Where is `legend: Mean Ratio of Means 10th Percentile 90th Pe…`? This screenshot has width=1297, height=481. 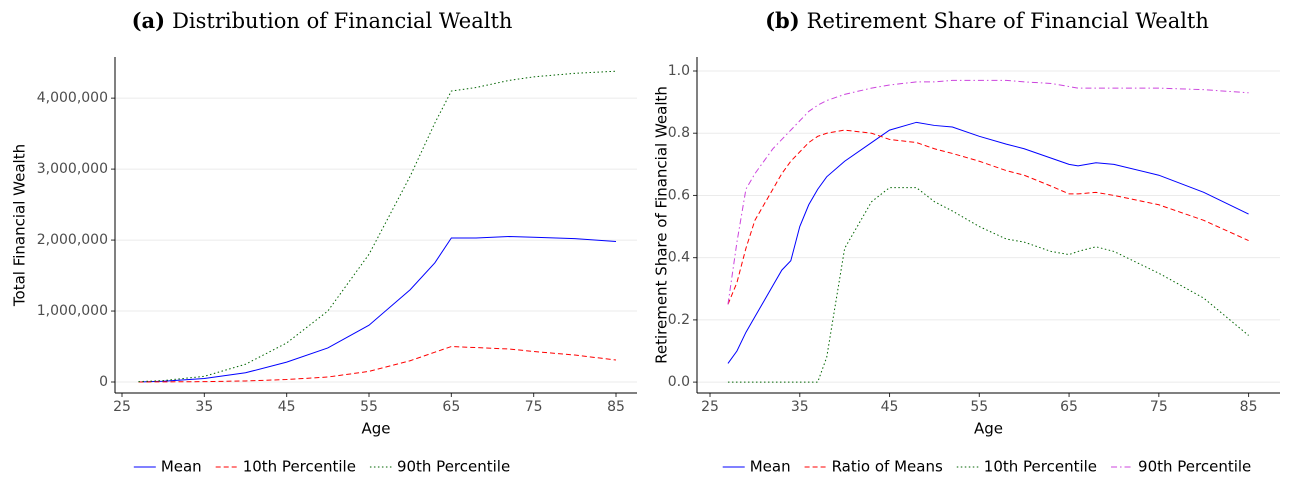
legend: Mean Ratio of Means 10th Percentile 90th Pe… is located at coordinates (986, 467).